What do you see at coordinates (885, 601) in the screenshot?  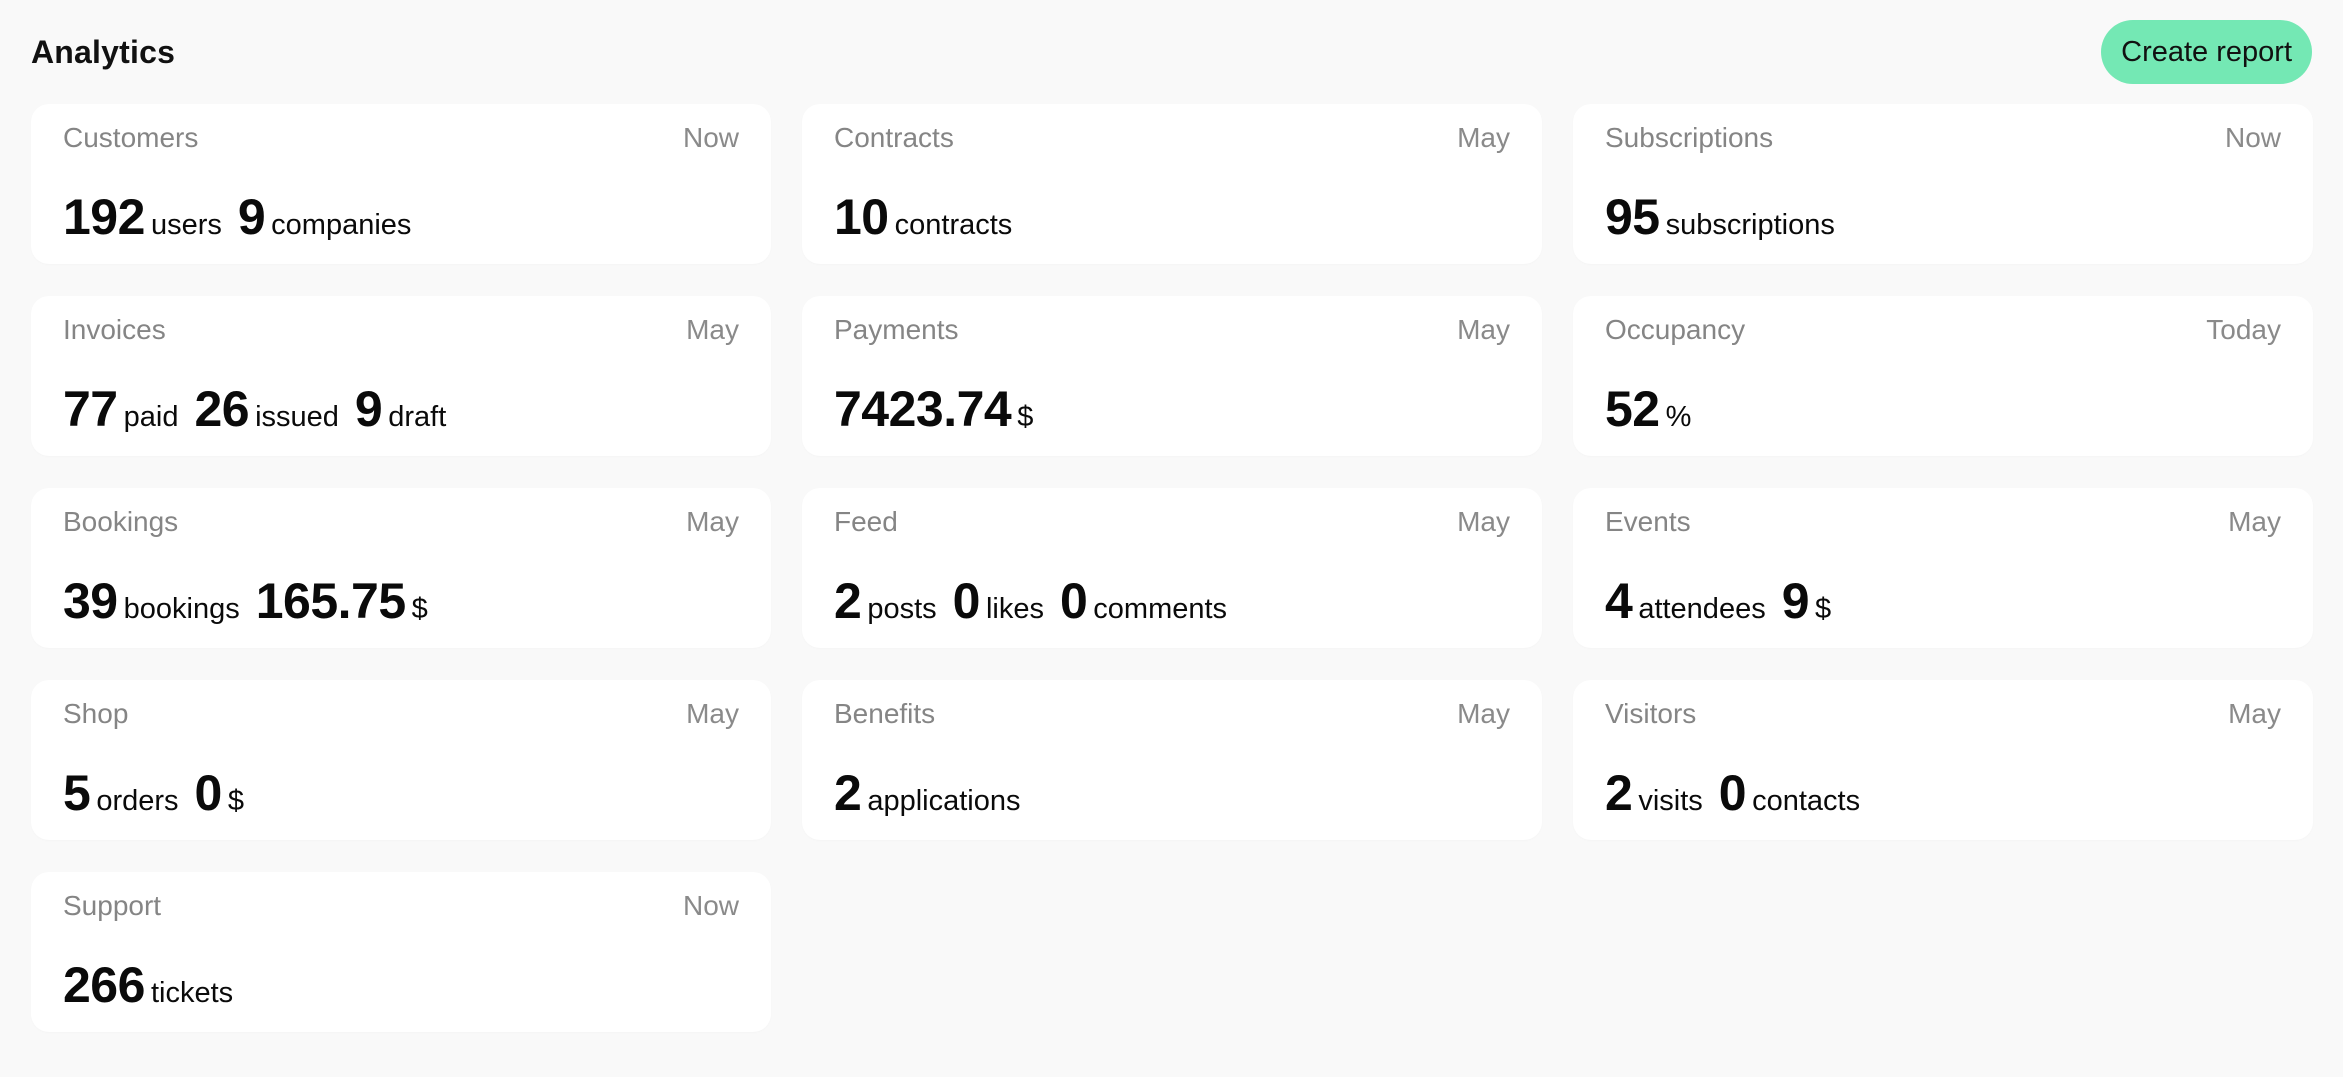 I see `metric: 2 posts` at bounding box center [885, 601].